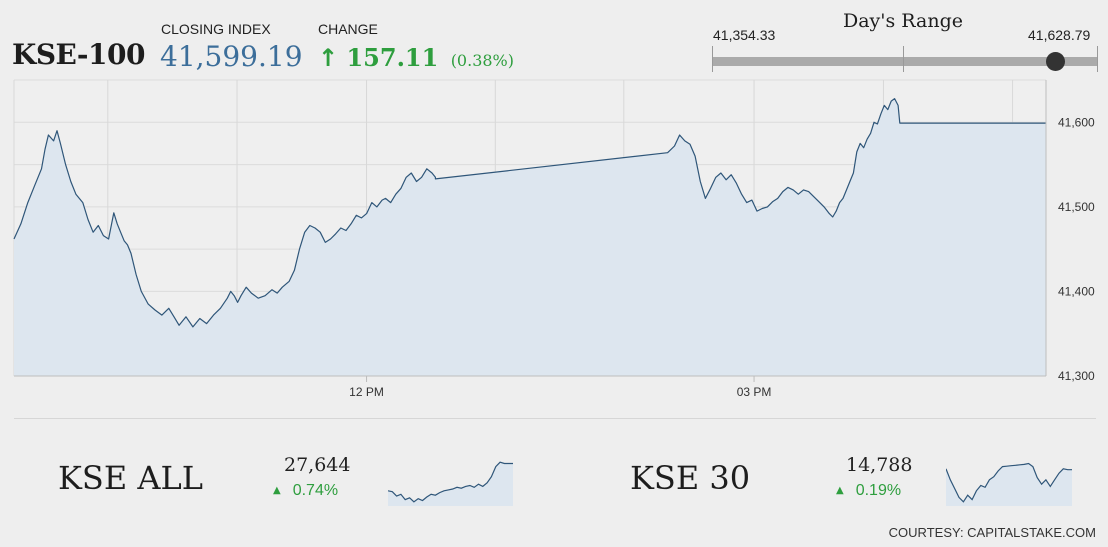 Image resolution: width=1108 pixels, height=547 pixels. What do you see at coordinates (1076, 207) in the screenshot?
I see `y-tick-label: 41,500` at bounding box center [1076, 207].